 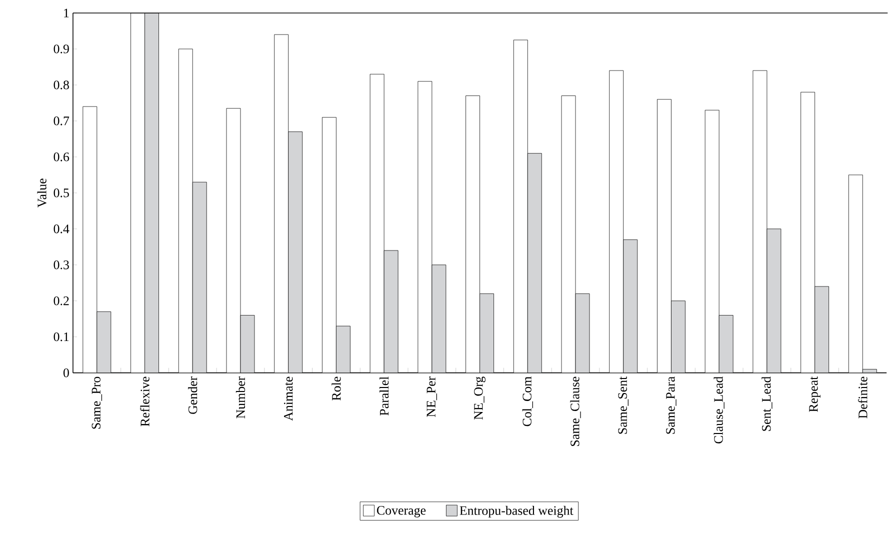 What do you see at coordinates (623, 405) in the screenshot?
I see `x-tick-label: Same_Sent` at bounding box center [623, 405].